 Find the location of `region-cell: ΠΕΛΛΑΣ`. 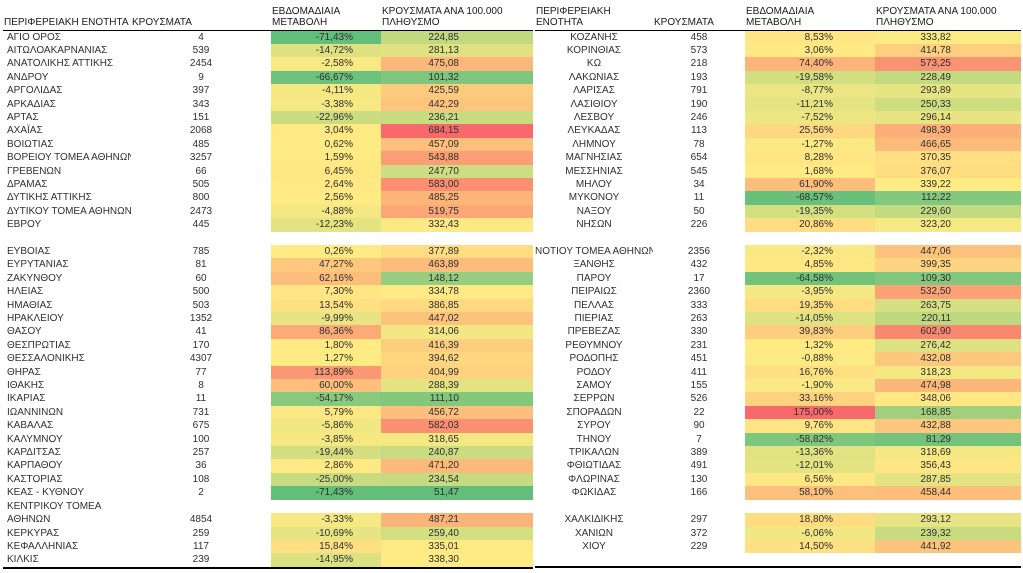

region-cell: ΠΕΛΛΑΣ is located at coordinates (594, 305).